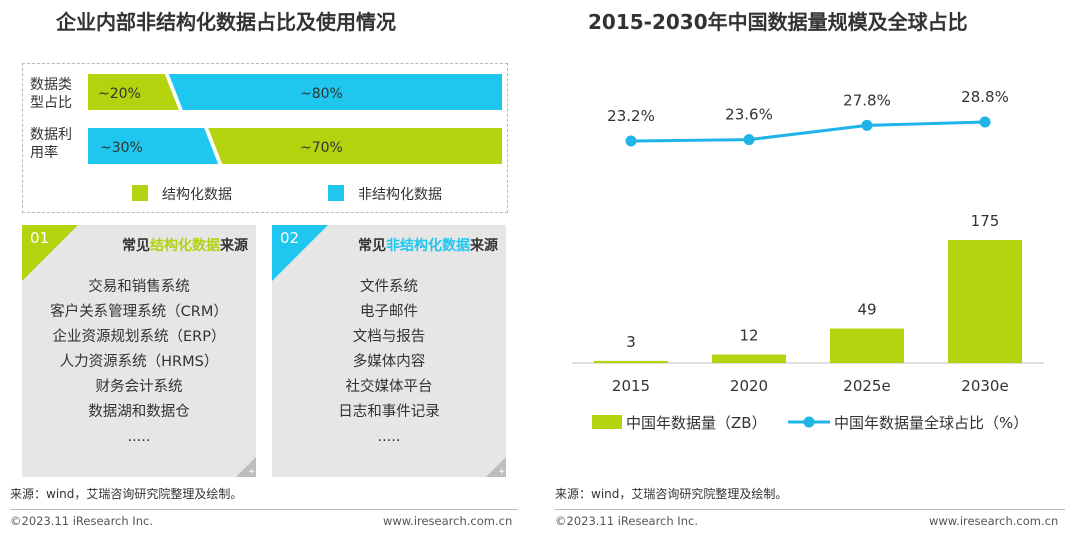  What do you see at coordinates (749, 386) in the screenshot?
I see `x-tick-label: 2020` at bounding box center [749, 386].